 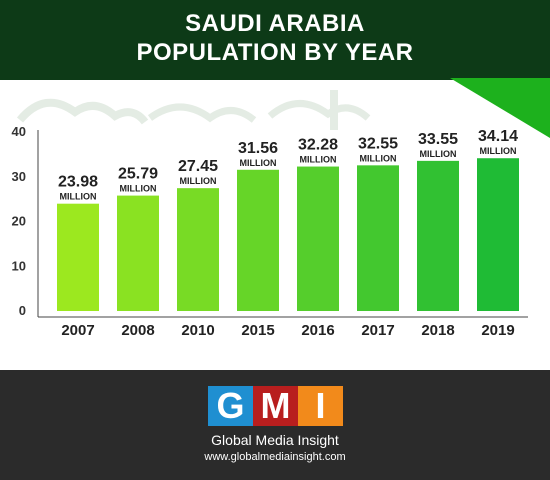 I want to click on bar-2019, so click(x=498, y=234).